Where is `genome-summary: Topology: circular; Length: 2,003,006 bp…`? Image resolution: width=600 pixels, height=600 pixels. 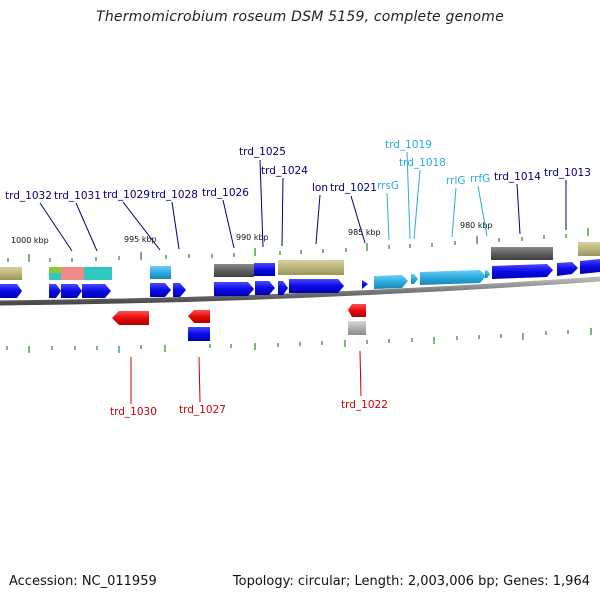
genome-summary: Topology: circular; Length: 2,003,006 bp… is located at coordinates (411, 581).